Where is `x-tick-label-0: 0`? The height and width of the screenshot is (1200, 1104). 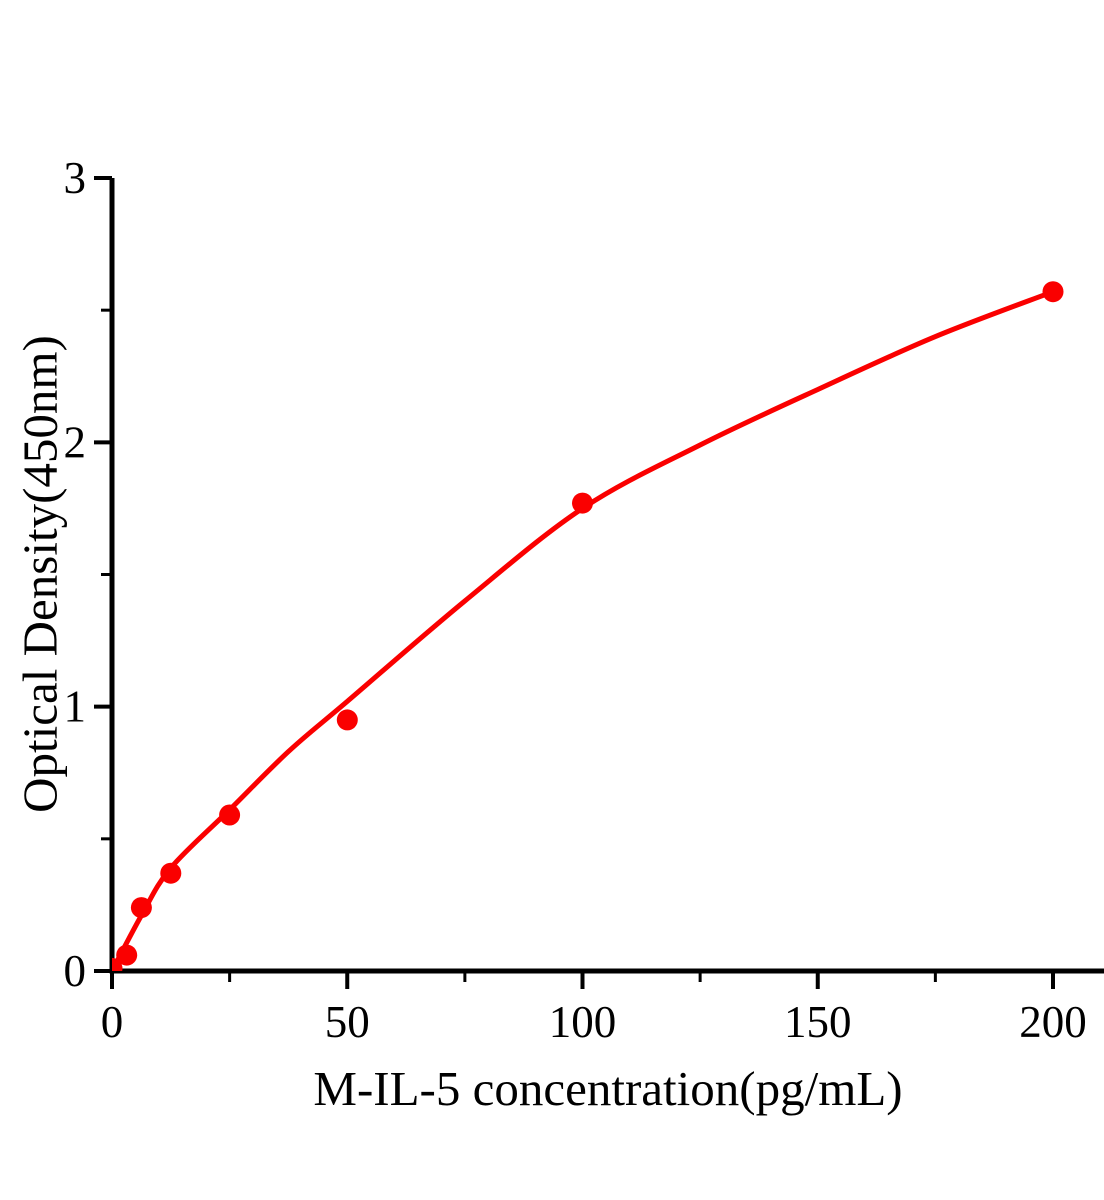
x-tick-label-0: 0 is located at coordinates (112, 1022).